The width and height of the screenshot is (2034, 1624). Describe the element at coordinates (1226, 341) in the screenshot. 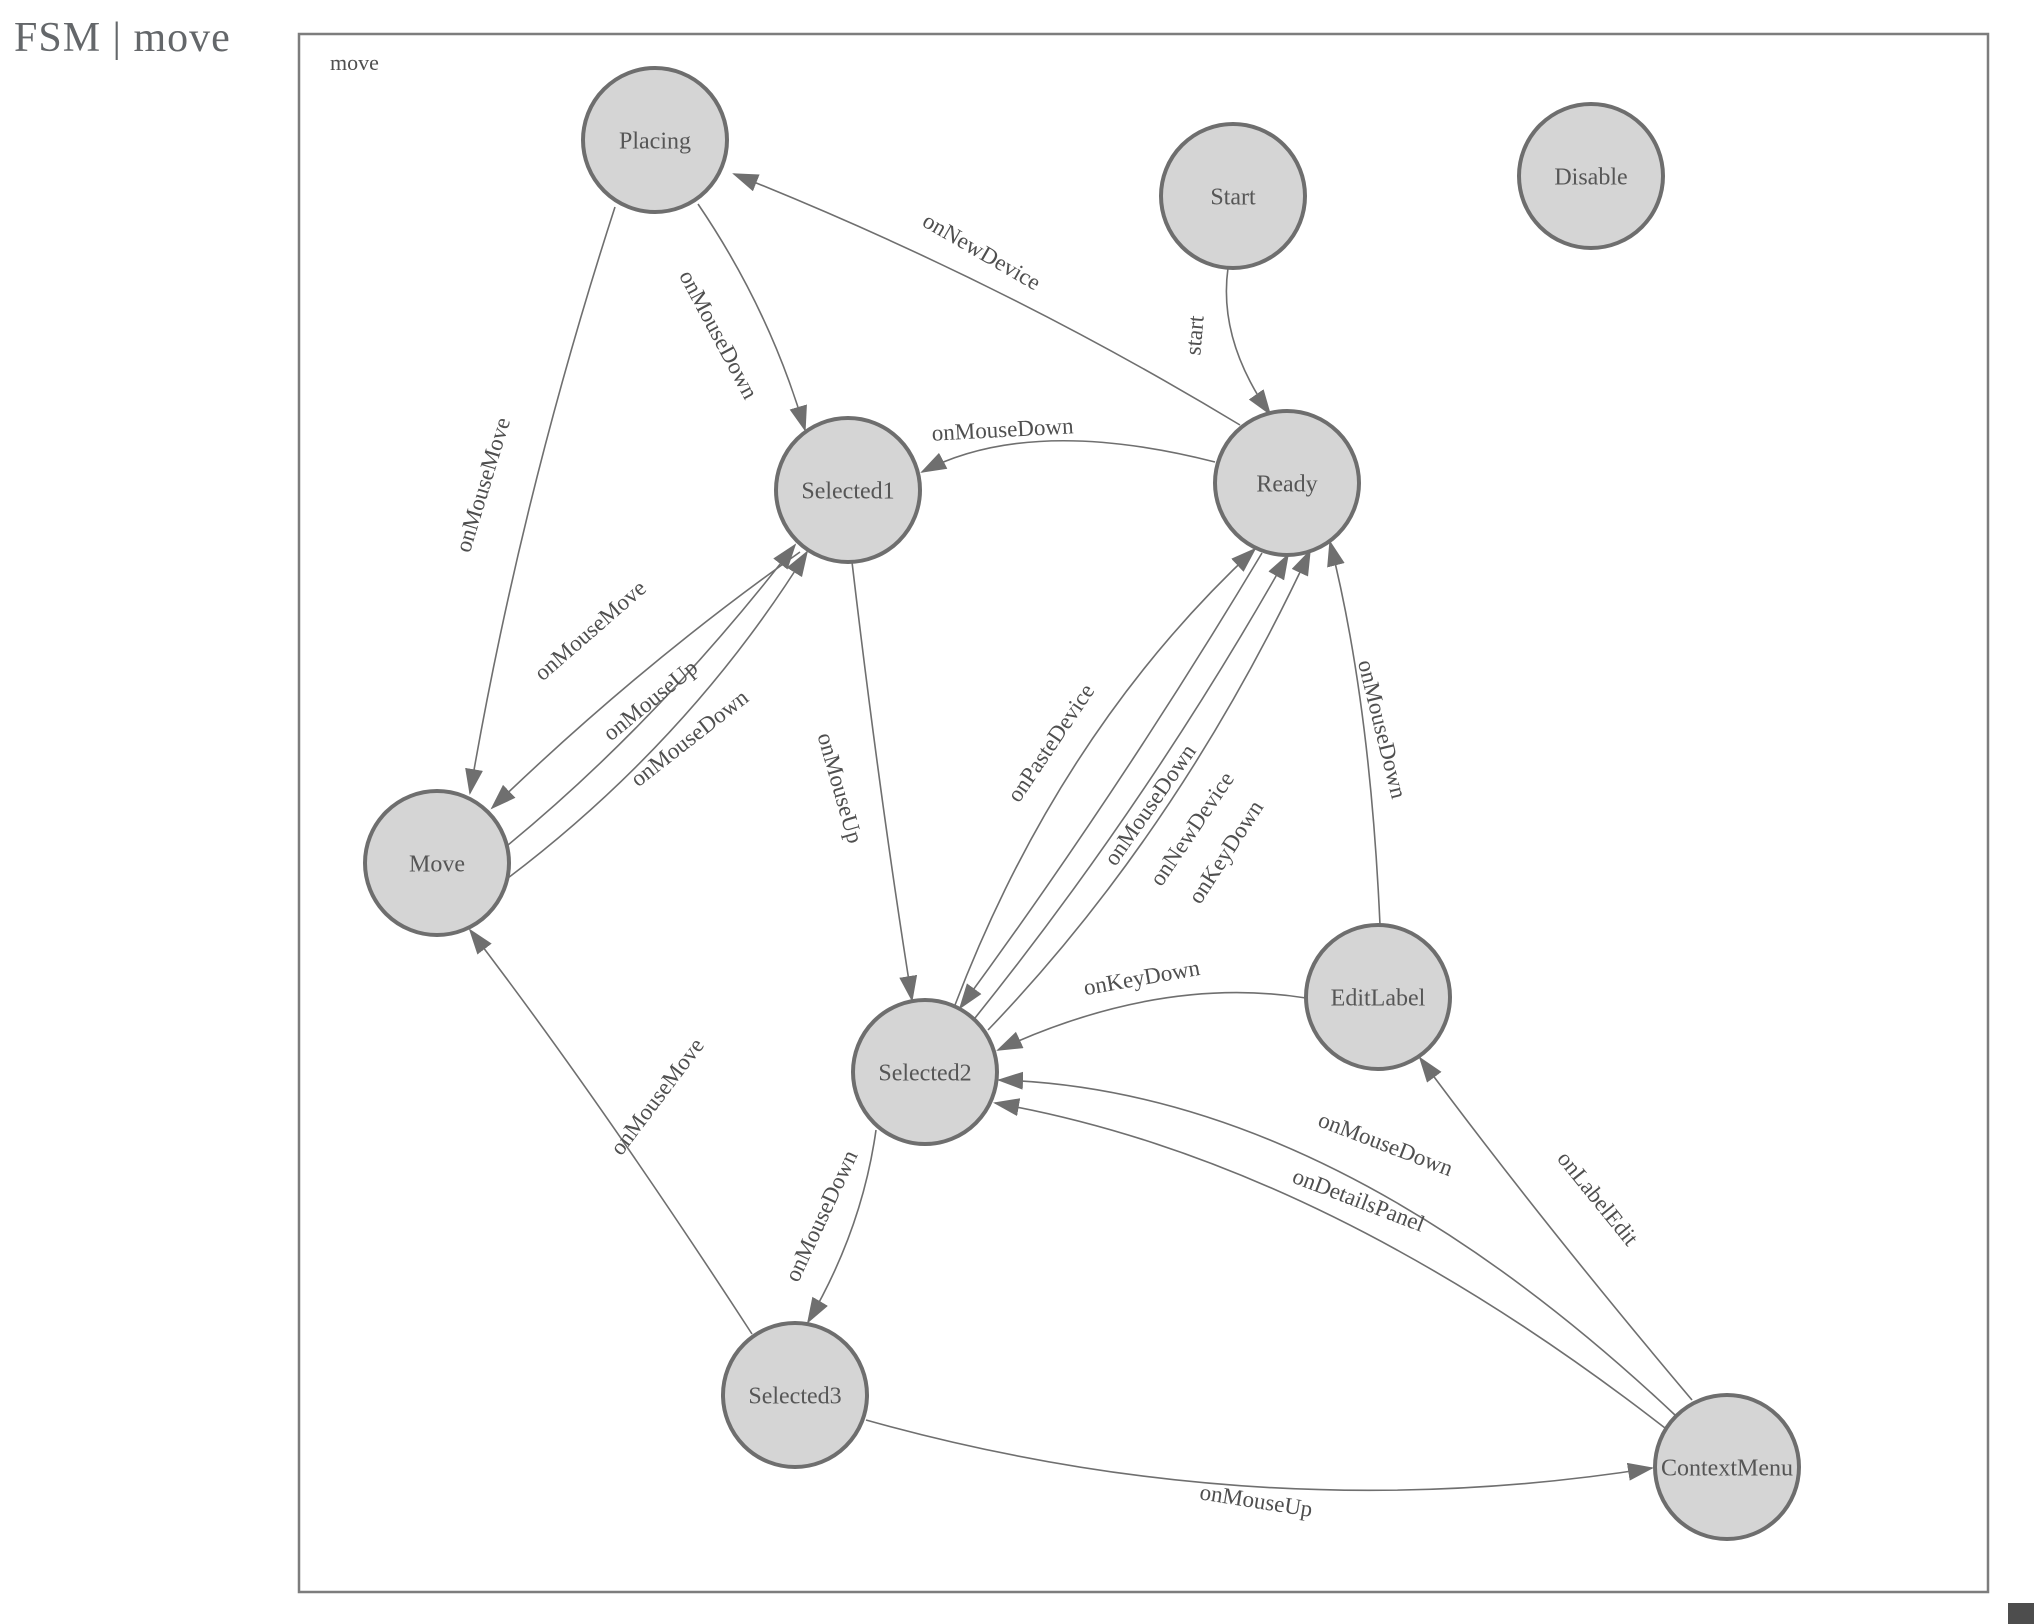

I see `edge-start-ready: start` at that location.